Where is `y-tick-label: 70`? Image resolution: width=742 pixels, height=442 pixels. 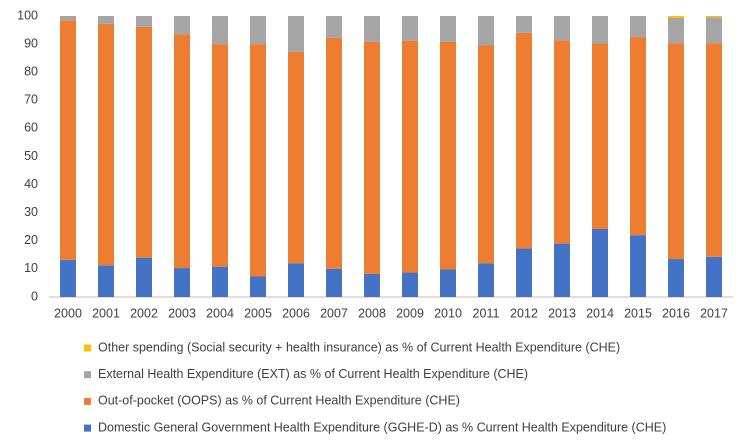 y-tick-label: 70 is located at coordinates (31, 100).